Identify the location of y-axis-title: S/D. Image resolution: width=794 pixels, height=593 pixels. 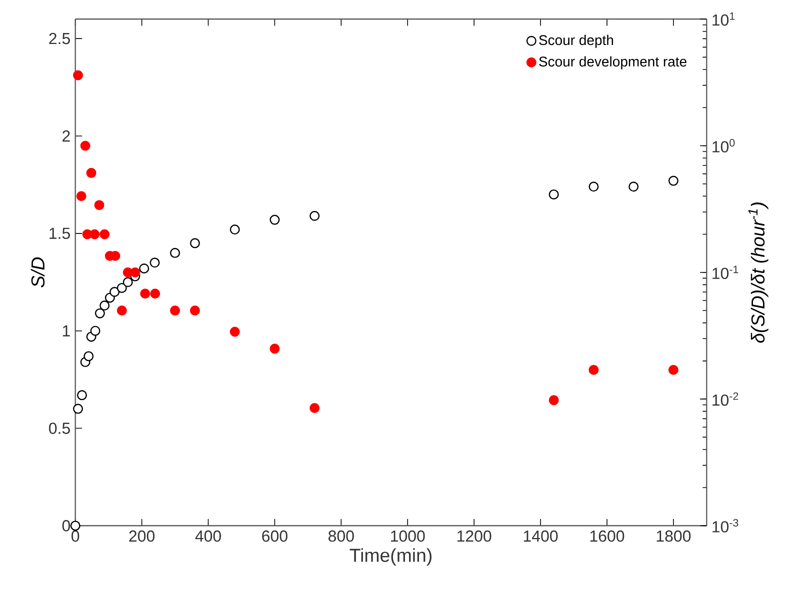
(37, 272).